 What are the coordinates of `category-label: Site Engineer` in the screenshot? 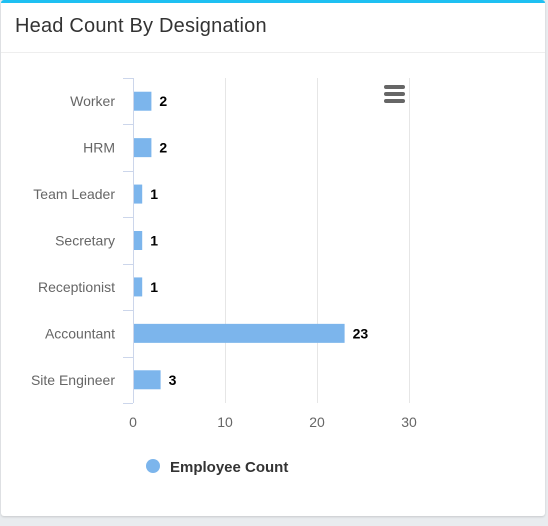 It's located at (73, 380).